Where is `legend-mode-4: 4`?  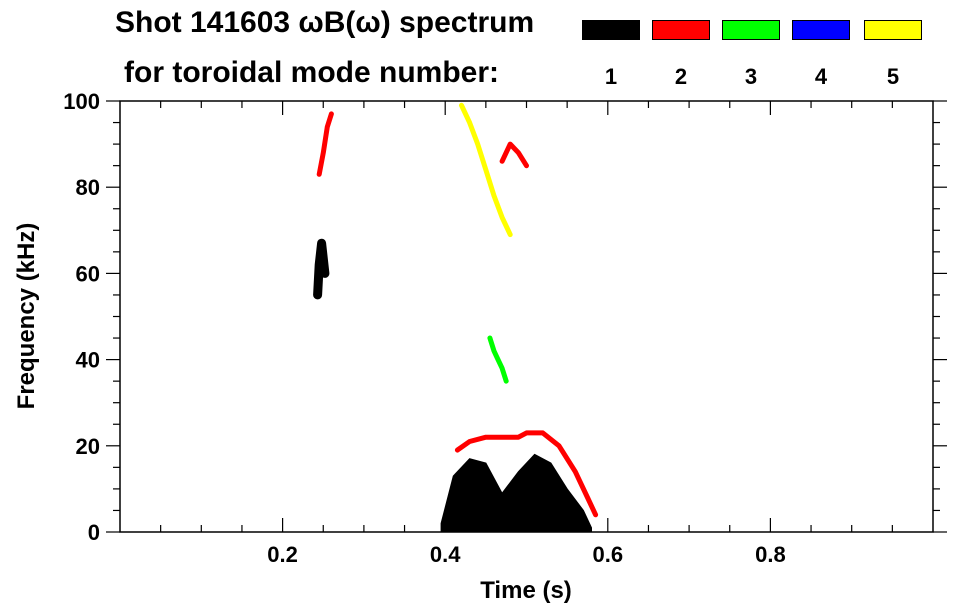
legend-mode-4: 4 is located at coordinates (821, 76).